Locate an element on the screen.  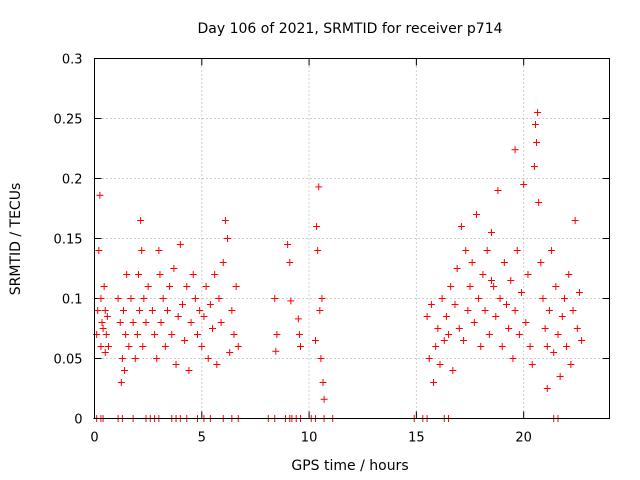
x-tick-labels: 0 5 10 15 20 is located at coordinates (311, 438).